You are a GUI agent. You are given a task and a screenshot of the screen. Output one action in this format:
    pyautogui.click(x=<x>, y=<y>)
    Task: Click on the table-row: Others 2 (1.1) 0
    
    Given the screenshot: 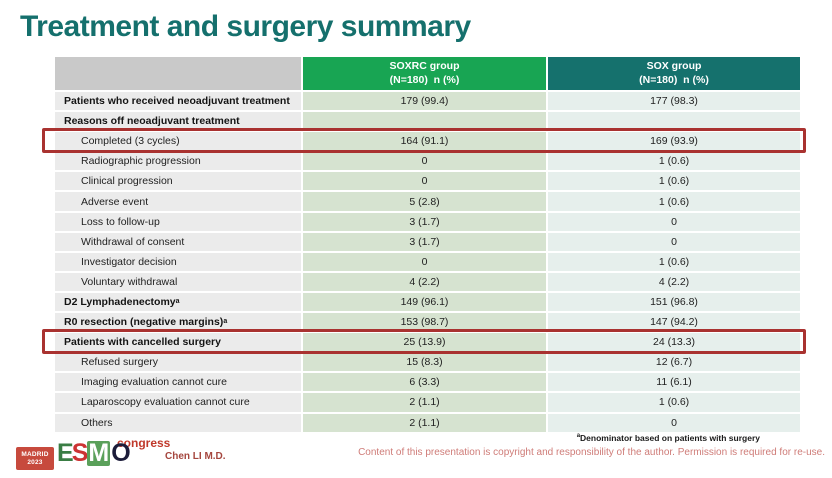 What is the action you would take?
    pyautogui.click(x=427, y=422)
    